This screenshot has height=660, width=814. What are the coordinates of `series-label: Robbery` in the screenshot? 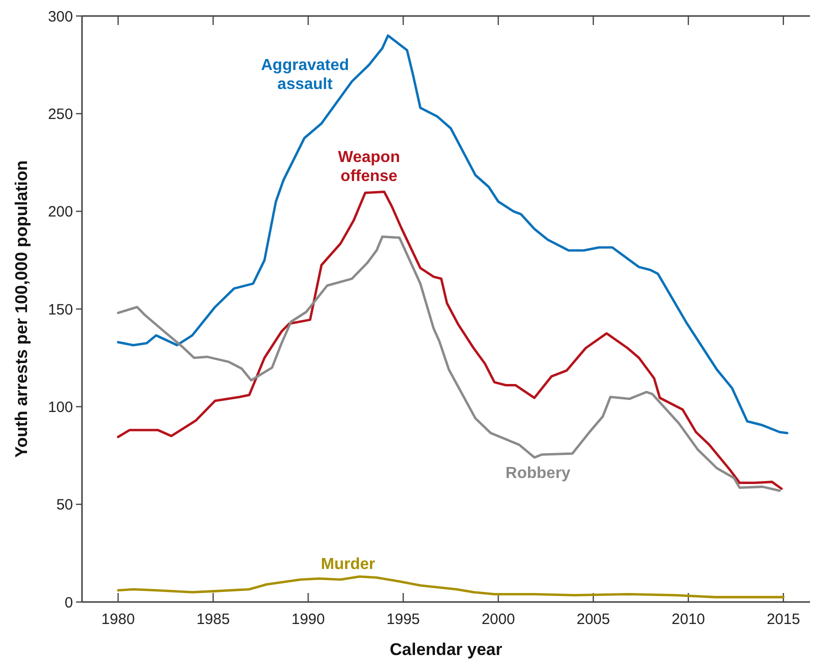 It's located at (538, 473).